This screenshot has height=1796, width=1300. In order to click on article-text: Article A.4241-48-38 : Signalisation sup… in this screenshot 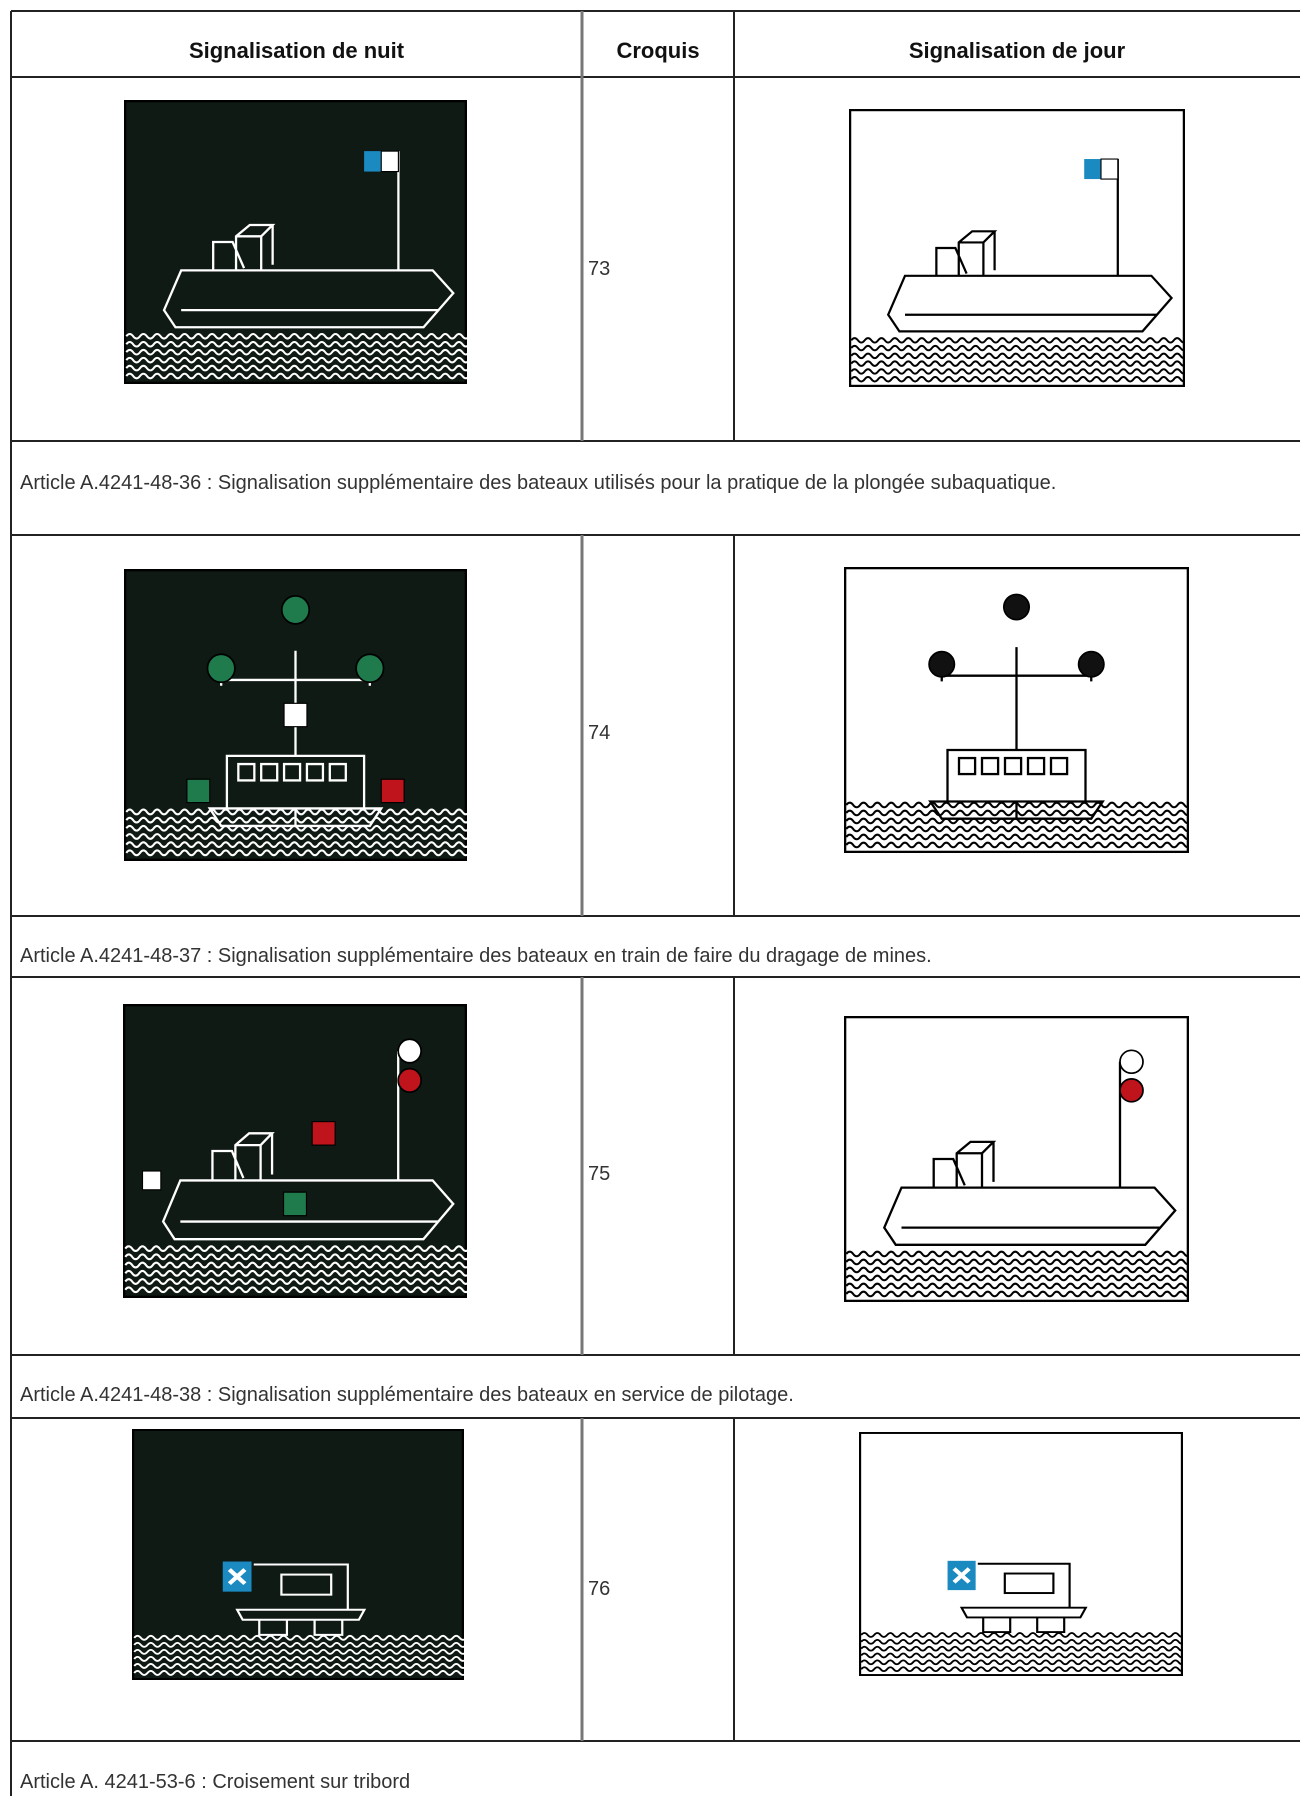, I will do `click(407, 1395)`.